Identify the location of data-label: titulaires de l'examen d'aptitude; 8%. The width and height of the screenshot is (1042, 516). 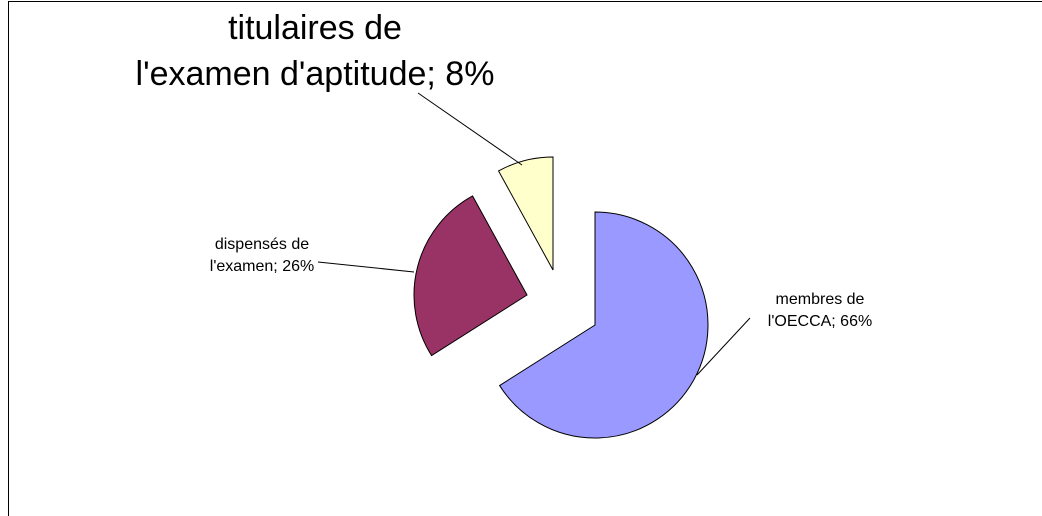
(315, 51).